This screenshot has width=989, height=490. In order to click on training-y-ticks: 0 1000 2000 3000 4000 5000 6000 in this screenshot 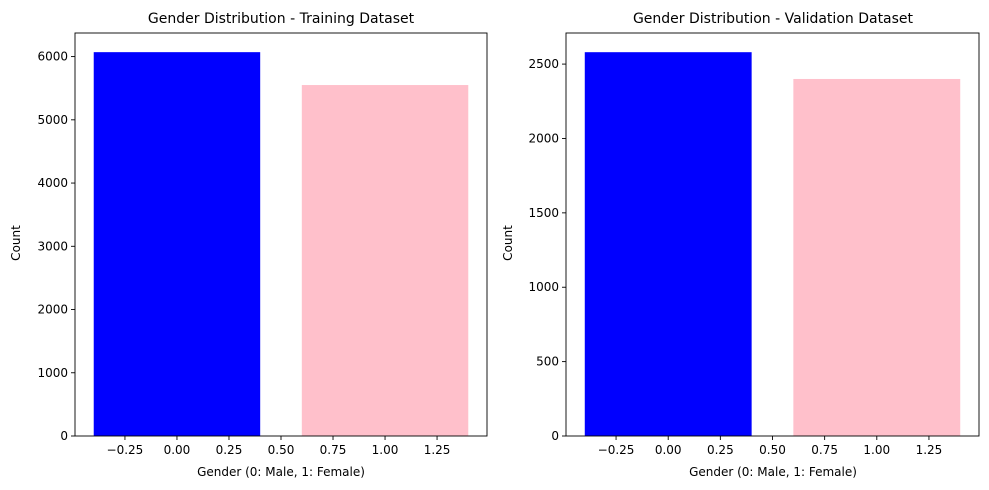, I will do `click(56, 246)`.